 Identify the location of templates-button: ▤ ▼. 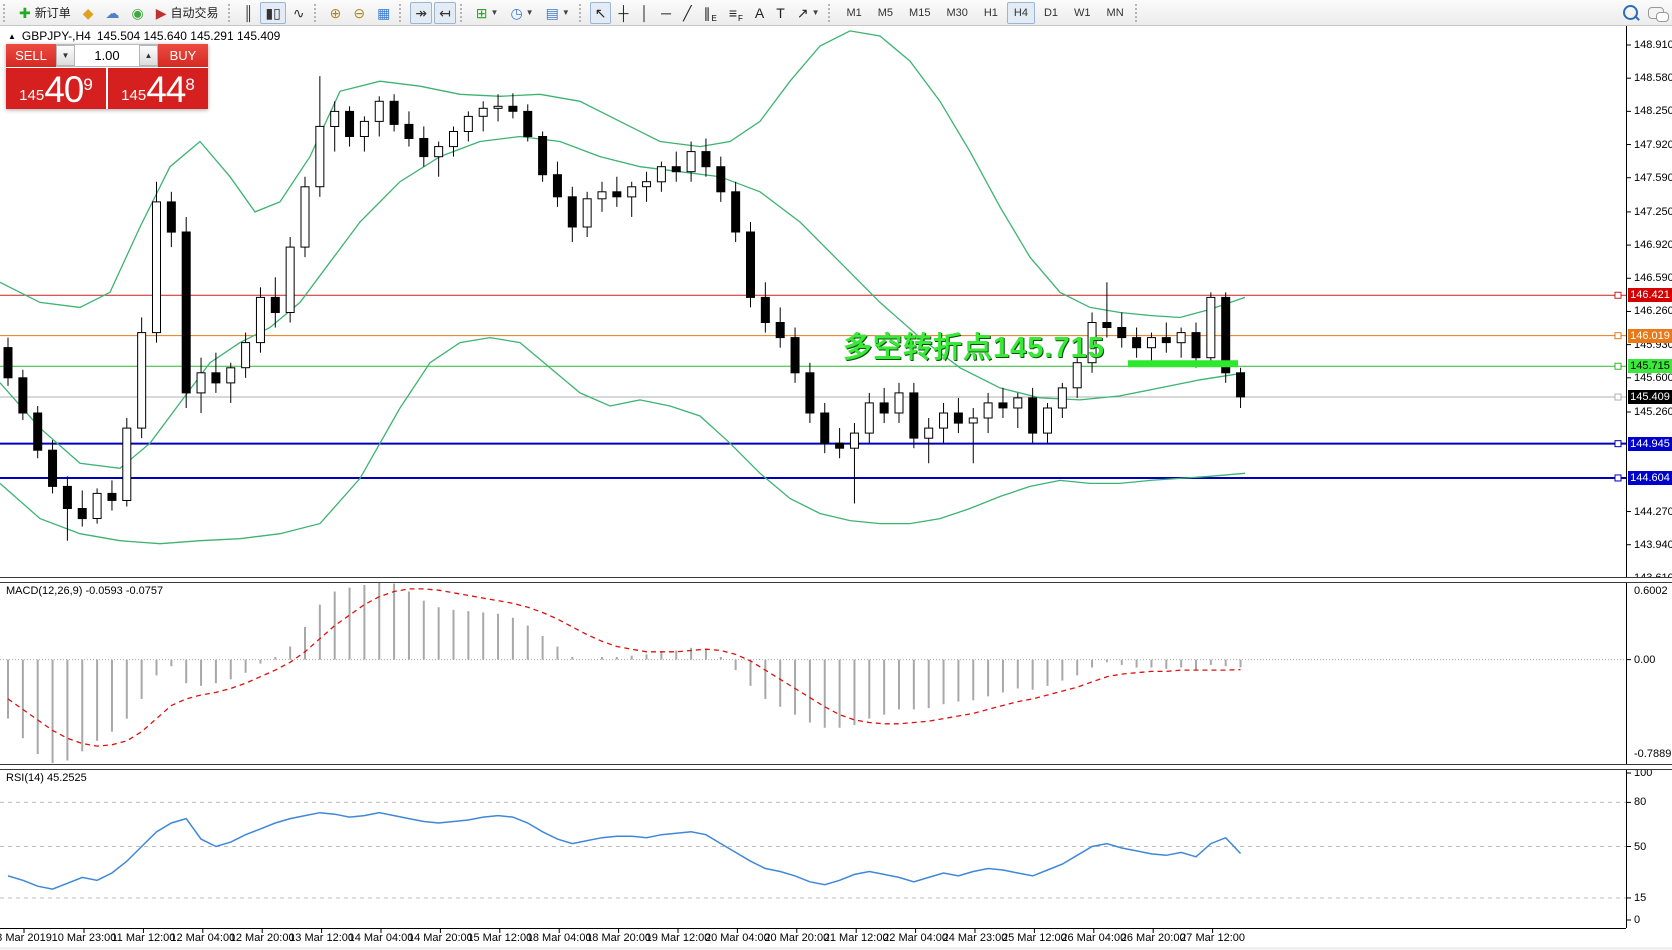
(558, 13).